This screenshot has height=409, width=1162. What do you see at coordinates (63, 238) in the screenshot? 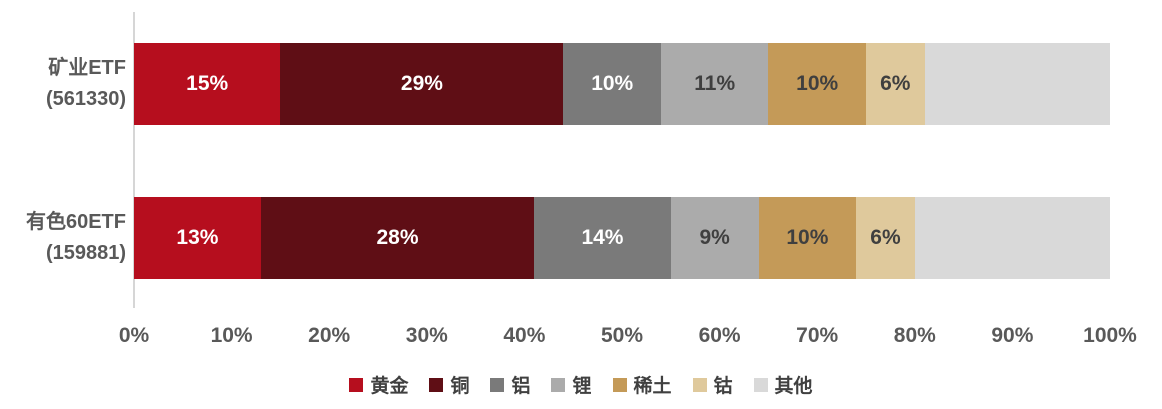
I see `category-label: 有色60ETF (159881)` at bounding box center [63, 238].